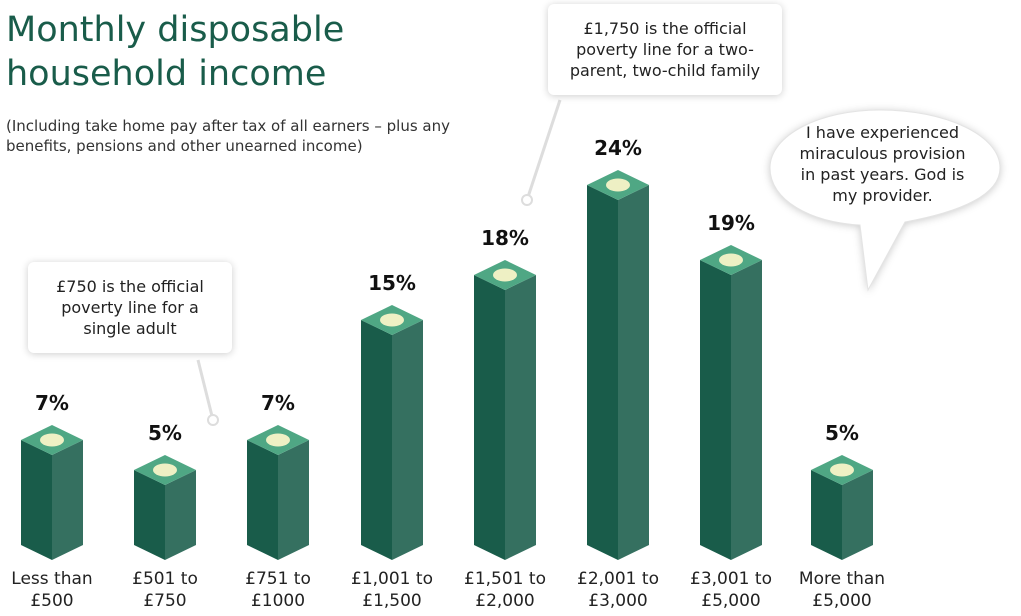 This screenshot has height=616, width=1021. What do you see at coordinates (278, 590) in the screenshot?
I see `x-tick-label: £751 to £1000` at bounding box center [278, 590].